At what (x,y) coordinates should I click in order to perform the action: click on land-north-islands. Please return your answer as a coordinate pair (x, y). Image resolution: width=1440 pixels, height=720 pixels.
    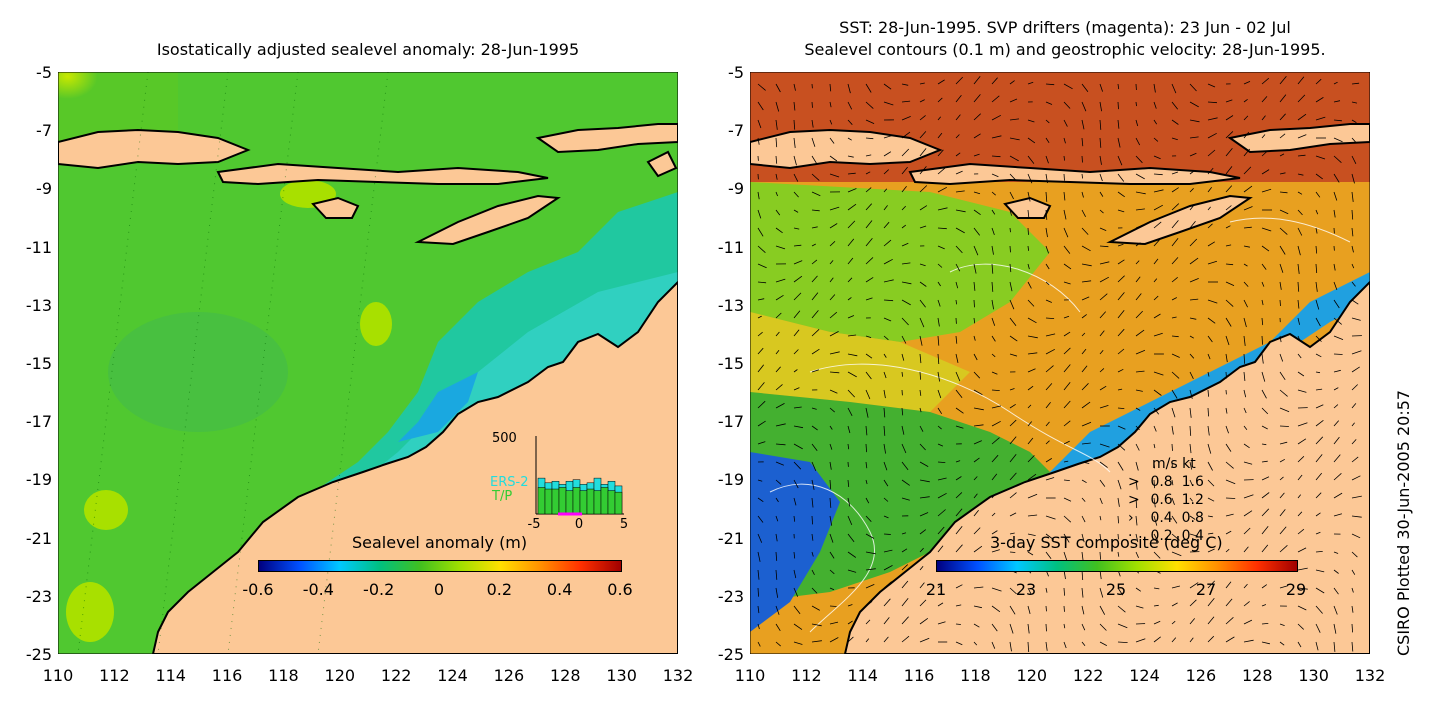
    Looking at the image, I should click on (606, 138).